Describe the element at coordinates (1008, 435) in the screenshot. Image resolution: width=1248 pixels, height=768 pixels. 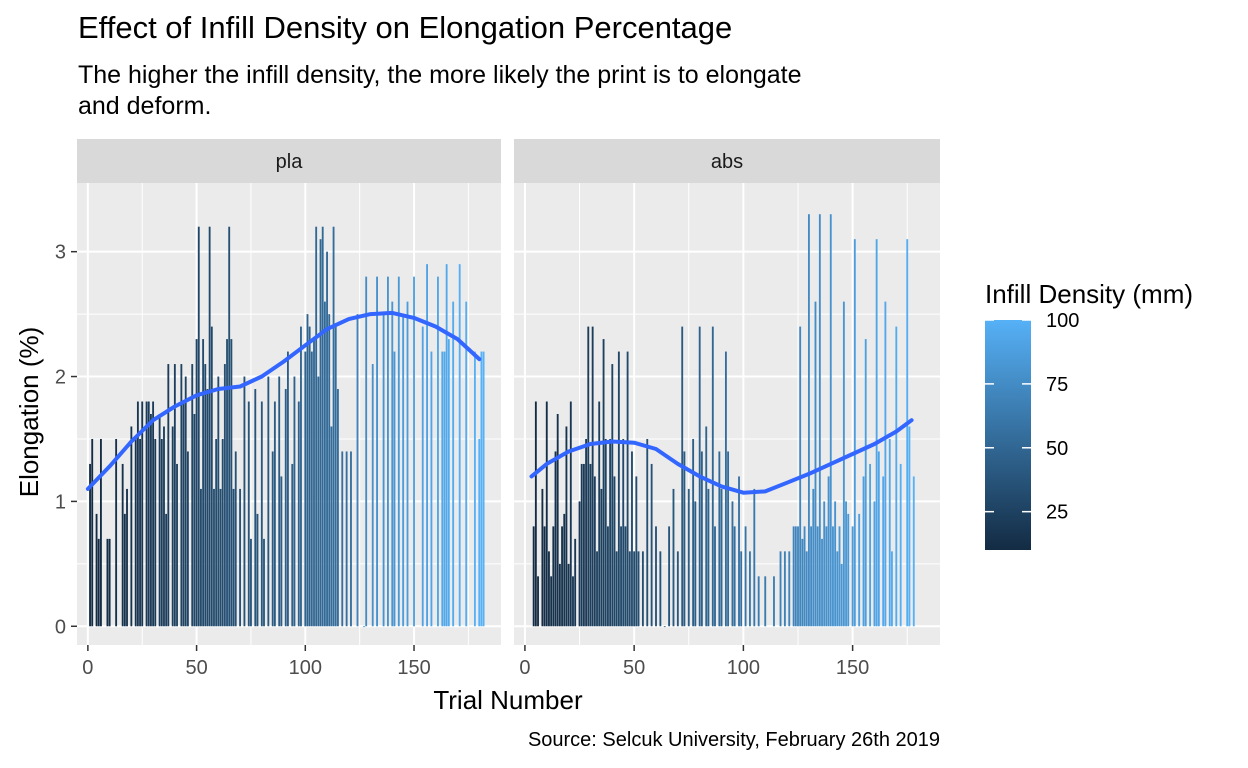
I see `legend-colorbar` at that location.